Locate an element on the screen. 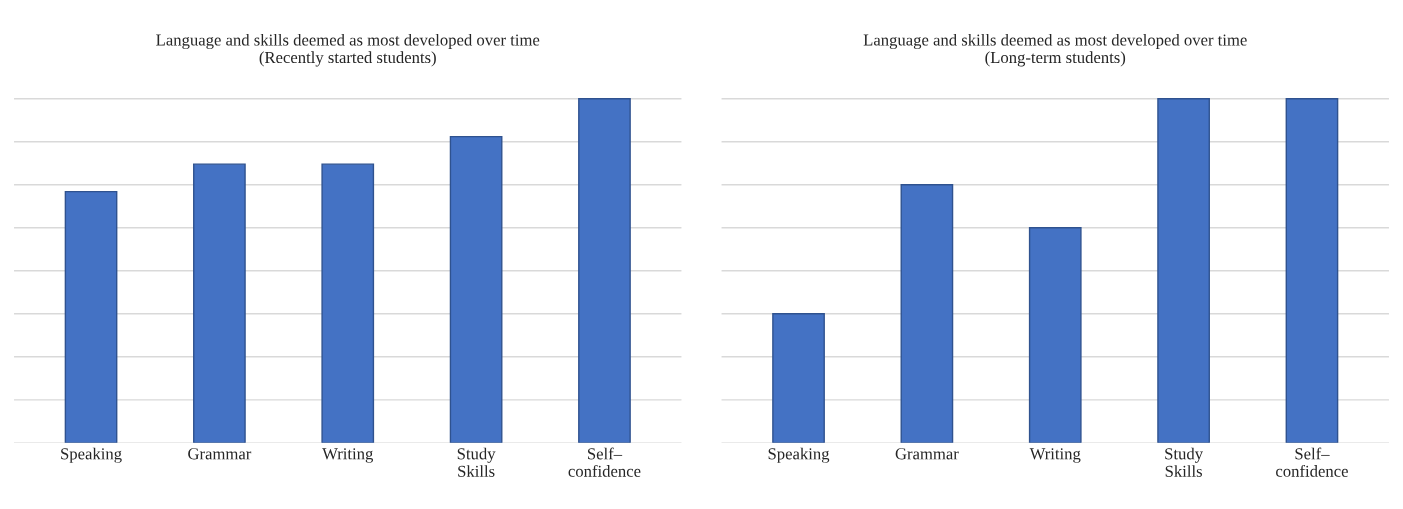 The height and width of the screenshot is (509, 1403). chart-title: Language and skills deemed as most developed over time (Long-term students) is located at coordinates (1055, 50).